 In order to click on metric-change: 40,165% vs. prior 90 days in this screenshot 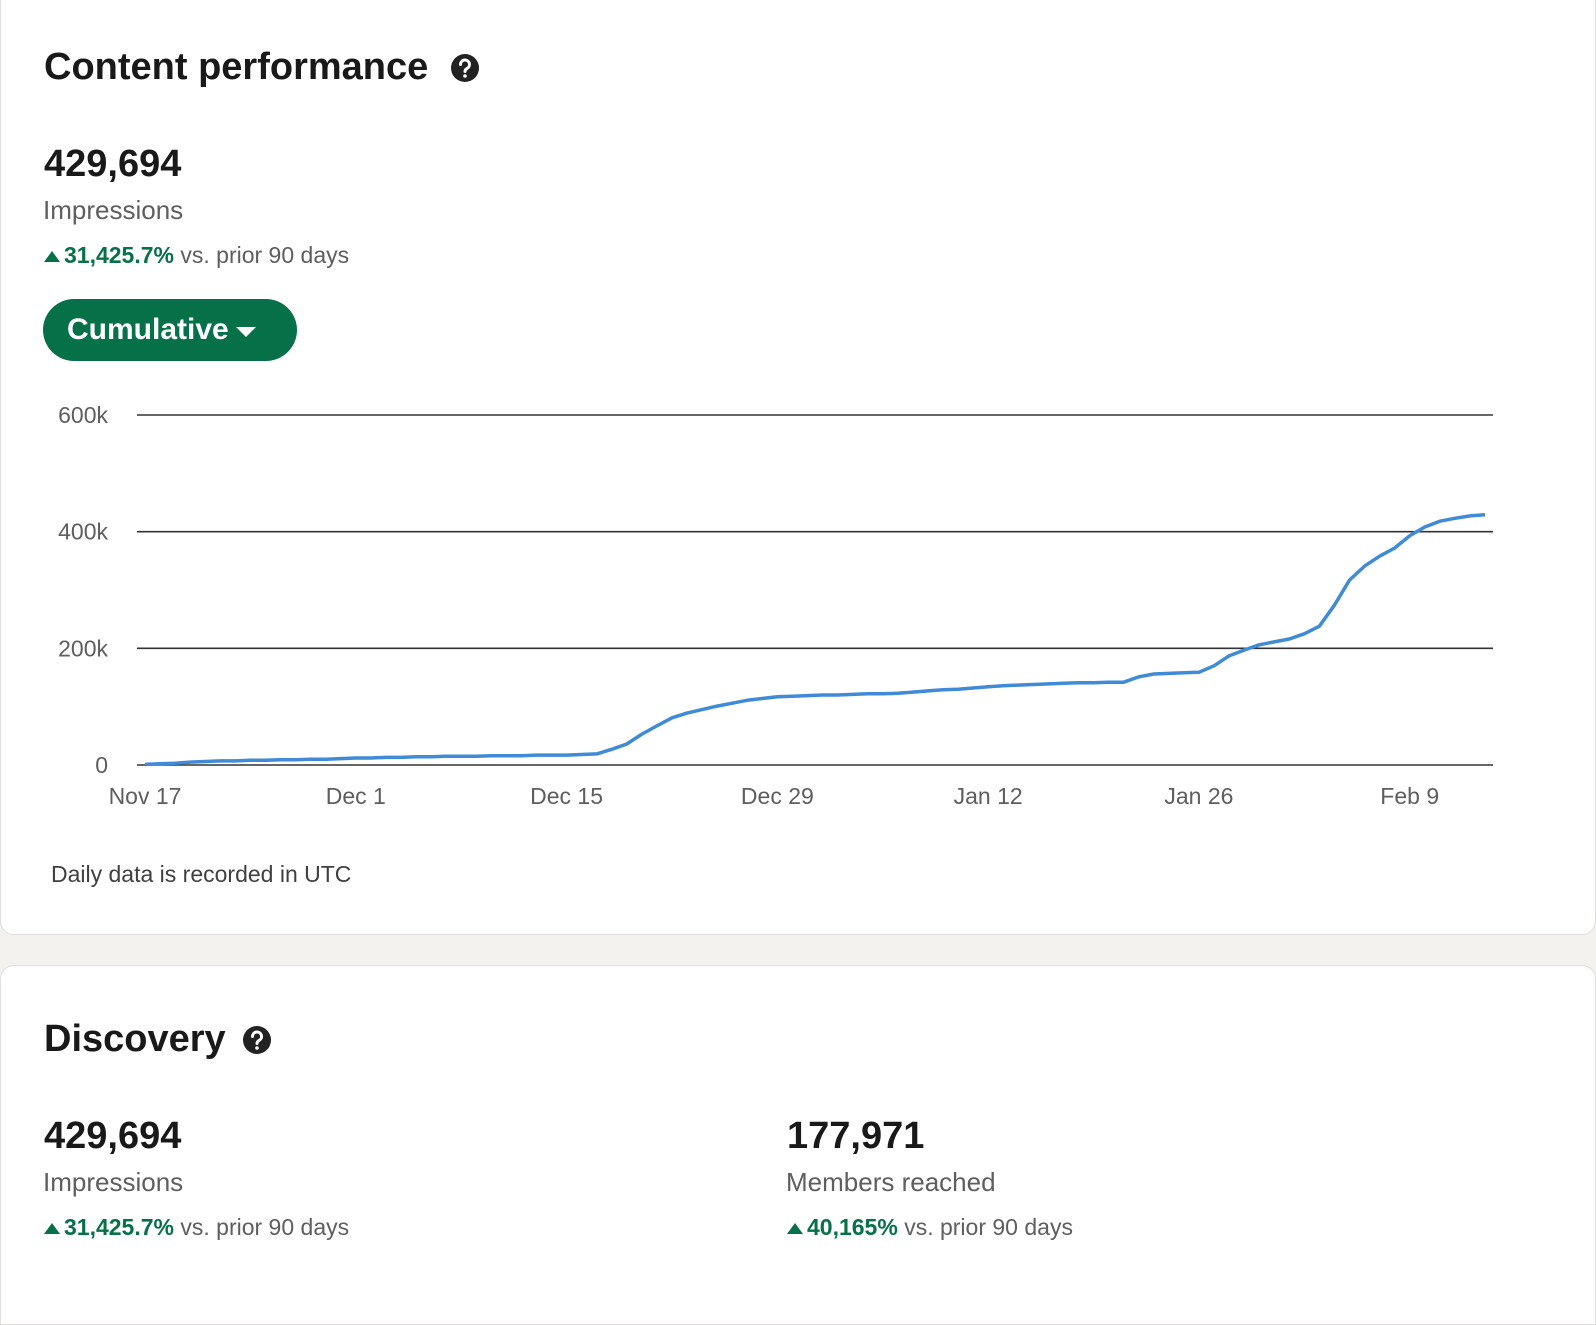, I will do `click(929, 1227)`.